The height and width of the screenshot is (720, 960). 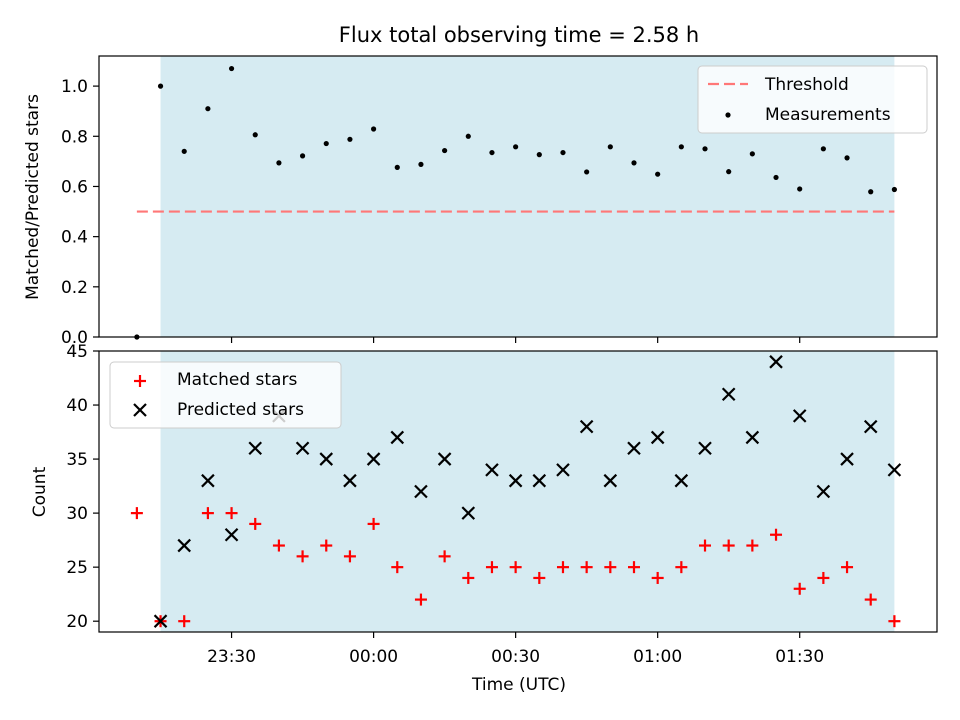 What do you see at coordinates (74, 288) in the screenshot?
I see `top-y-tick-label: 0.2` at bounding box center [74, 288].